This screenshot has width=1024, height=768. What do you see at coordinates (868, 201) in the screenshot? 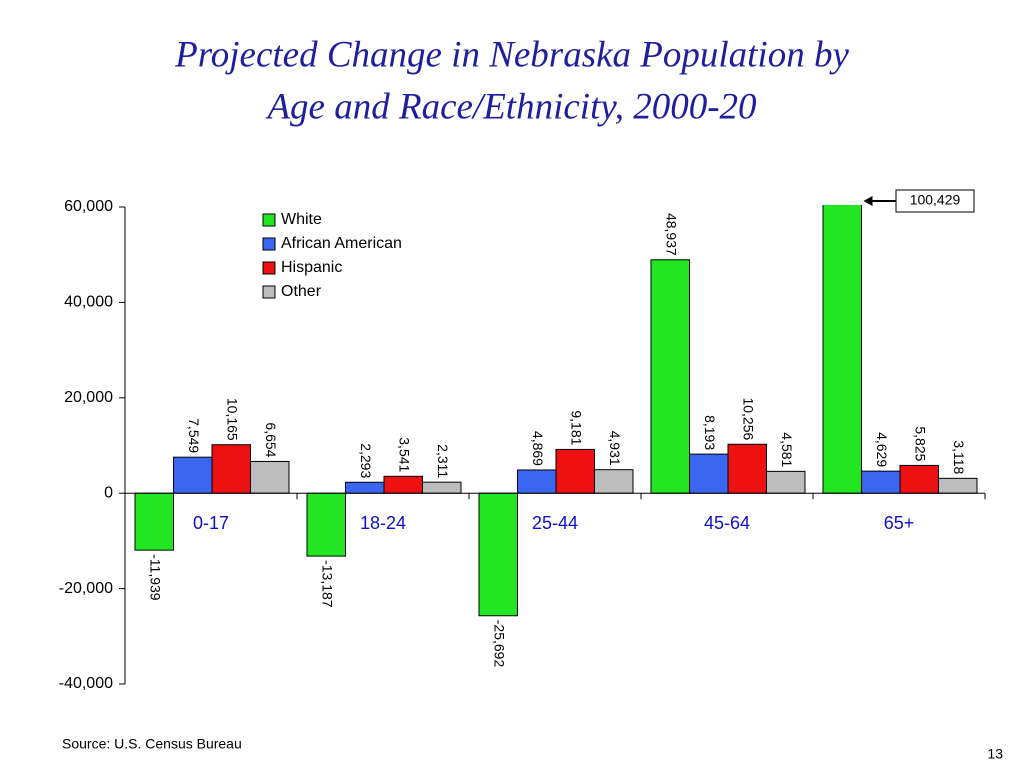
I see `callout-arrowhead` at bounding box center [868, 201].